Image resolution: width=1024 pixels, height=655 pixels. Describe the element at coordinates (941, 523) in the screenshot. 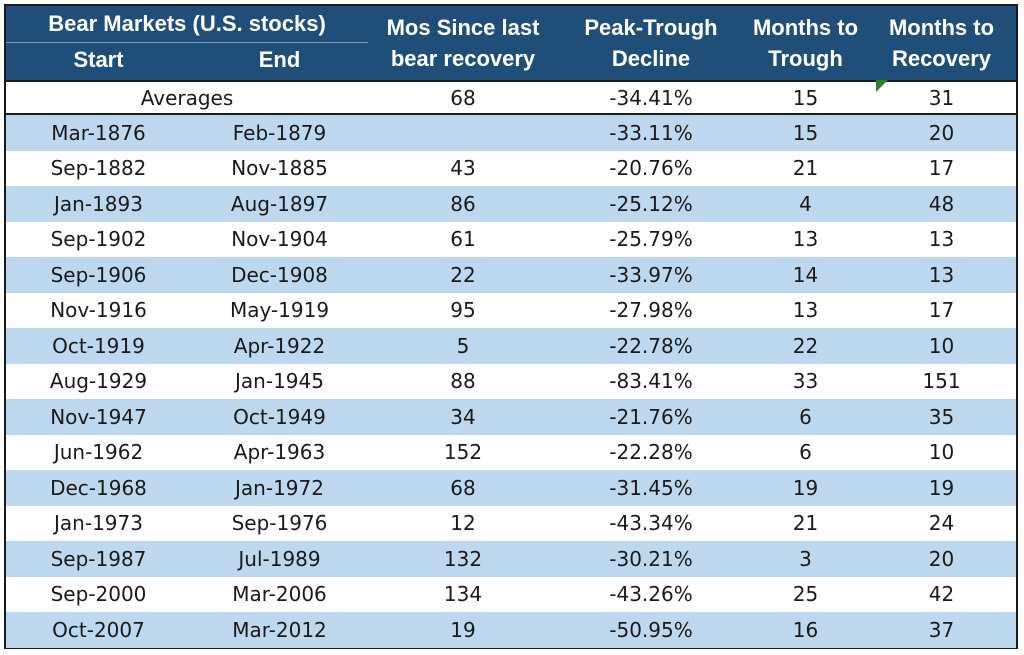

I see `cell-months-to-recovery: 24` at that location.